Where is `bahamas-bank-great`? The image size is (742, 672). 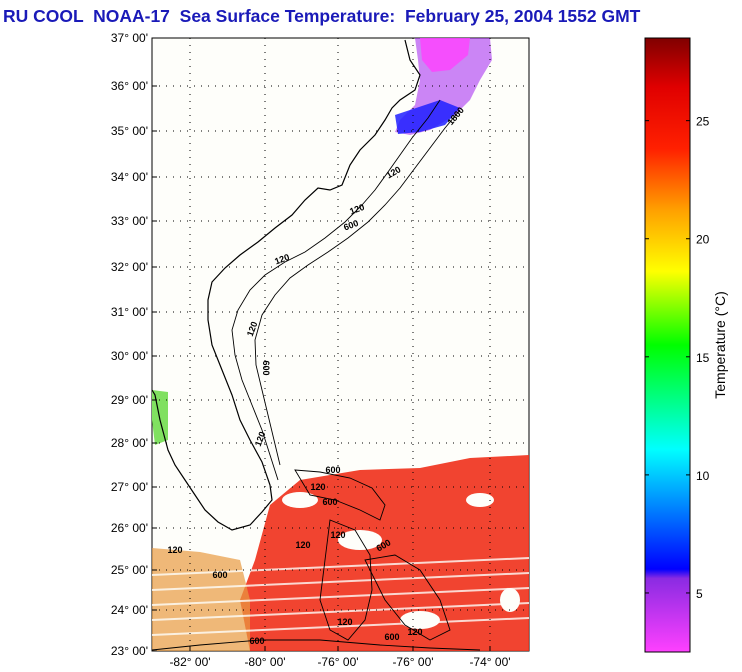 bahamas-bank-great is located at coordinates (346, 580).